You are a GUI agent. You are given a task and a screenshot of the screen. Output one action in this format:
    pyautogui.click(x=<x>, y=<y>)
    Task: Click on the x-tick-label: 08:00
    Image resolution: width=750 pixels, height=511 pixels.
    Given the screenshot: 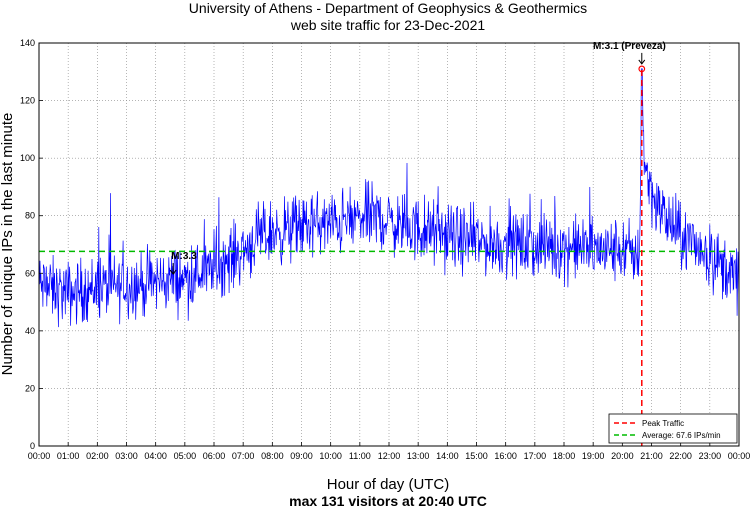 What is the action you would take?
    pyautogui.click(x=272, y=456)
    